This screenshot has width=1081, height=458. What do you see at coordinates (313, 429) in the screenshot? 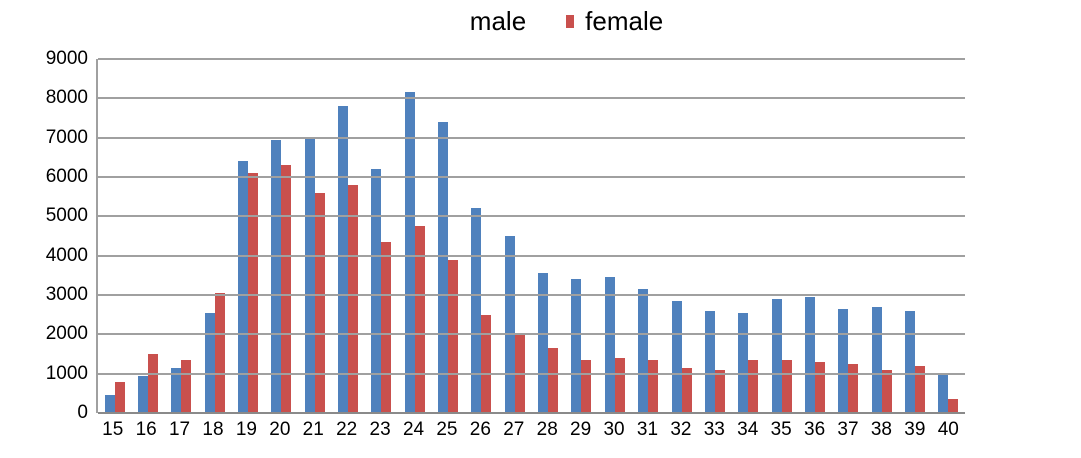
I see `x-axis-label-21: 21` at bounding box center [313, 429].